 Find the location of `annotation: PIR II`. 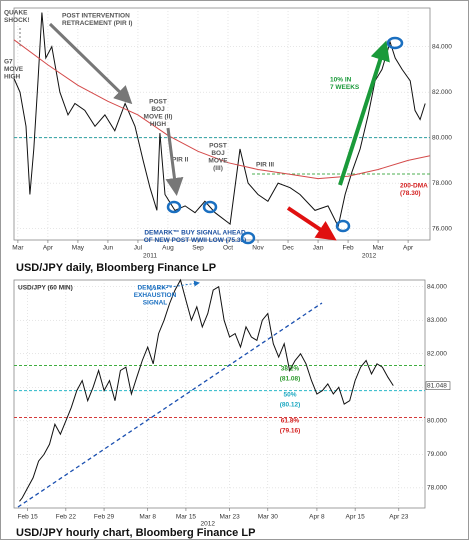

annotation: PIR II is located at coordinates (180, 160).